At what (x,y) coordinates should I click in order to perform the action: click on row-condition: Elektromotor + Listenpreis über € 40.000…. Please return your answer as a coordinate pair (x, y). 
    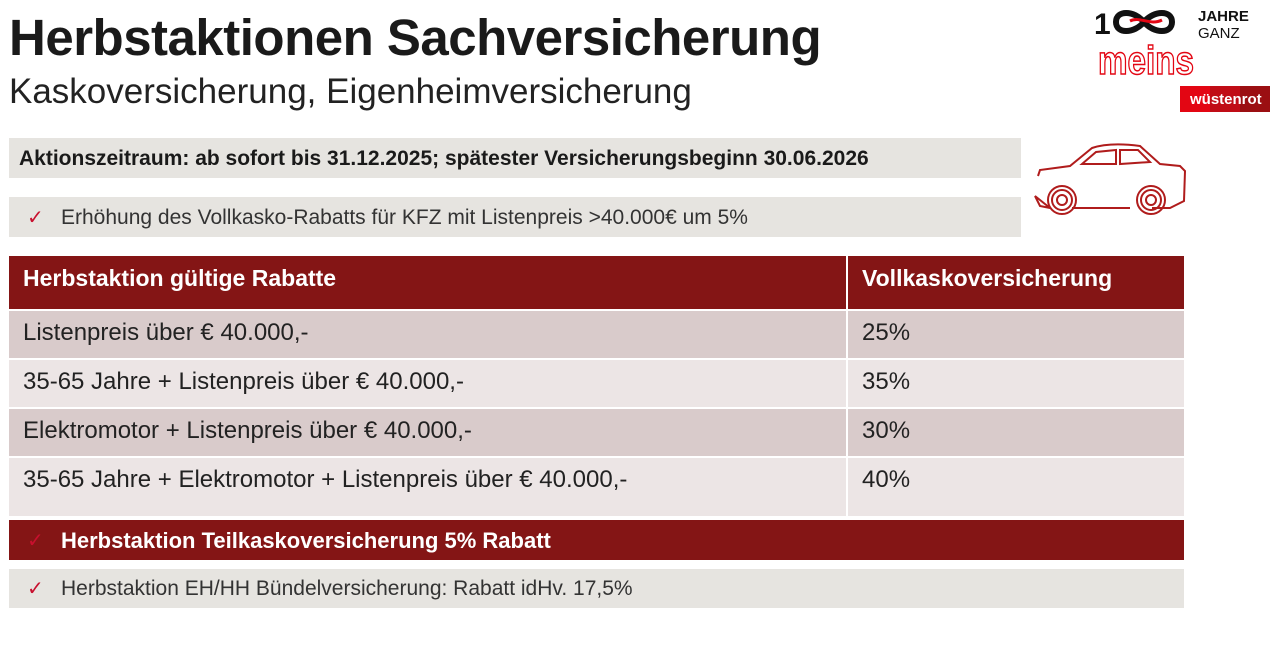
    Looking at the image, I should click on (428, 432).